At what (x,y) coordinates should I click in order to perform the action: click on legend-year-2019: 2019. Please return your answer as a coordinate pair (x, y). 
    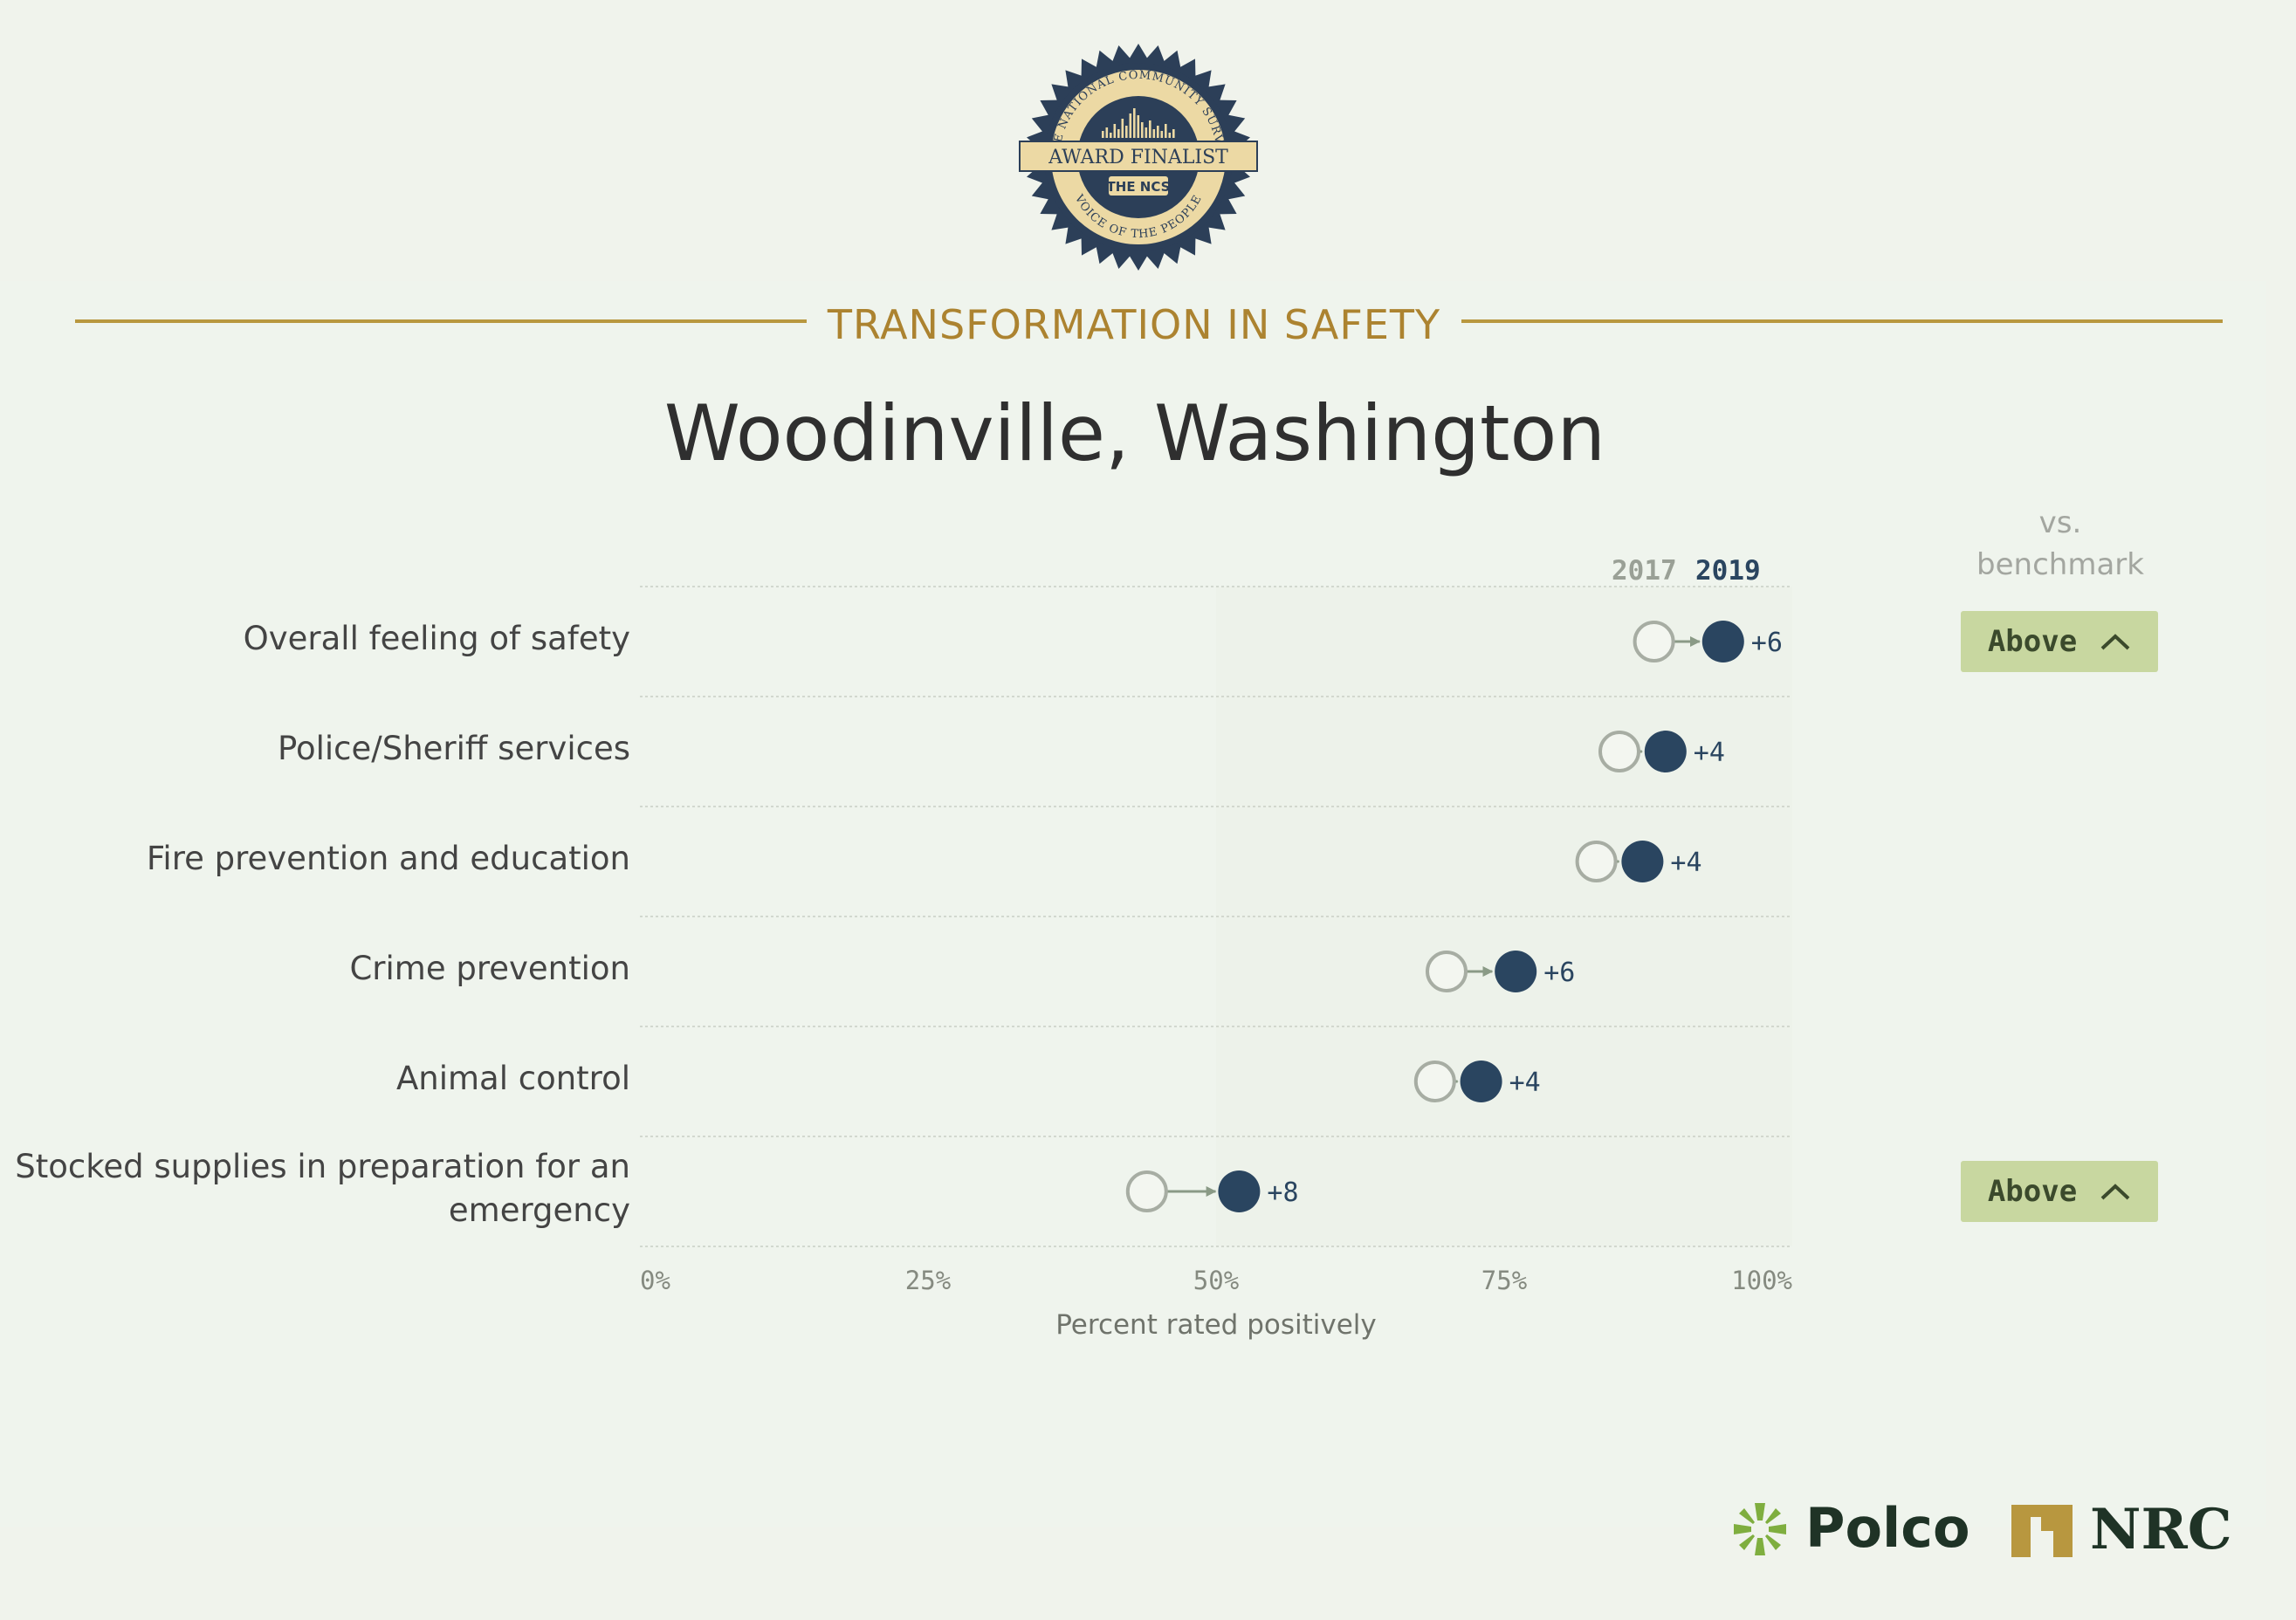
    Looking at the image, I should click on (1728, 571).